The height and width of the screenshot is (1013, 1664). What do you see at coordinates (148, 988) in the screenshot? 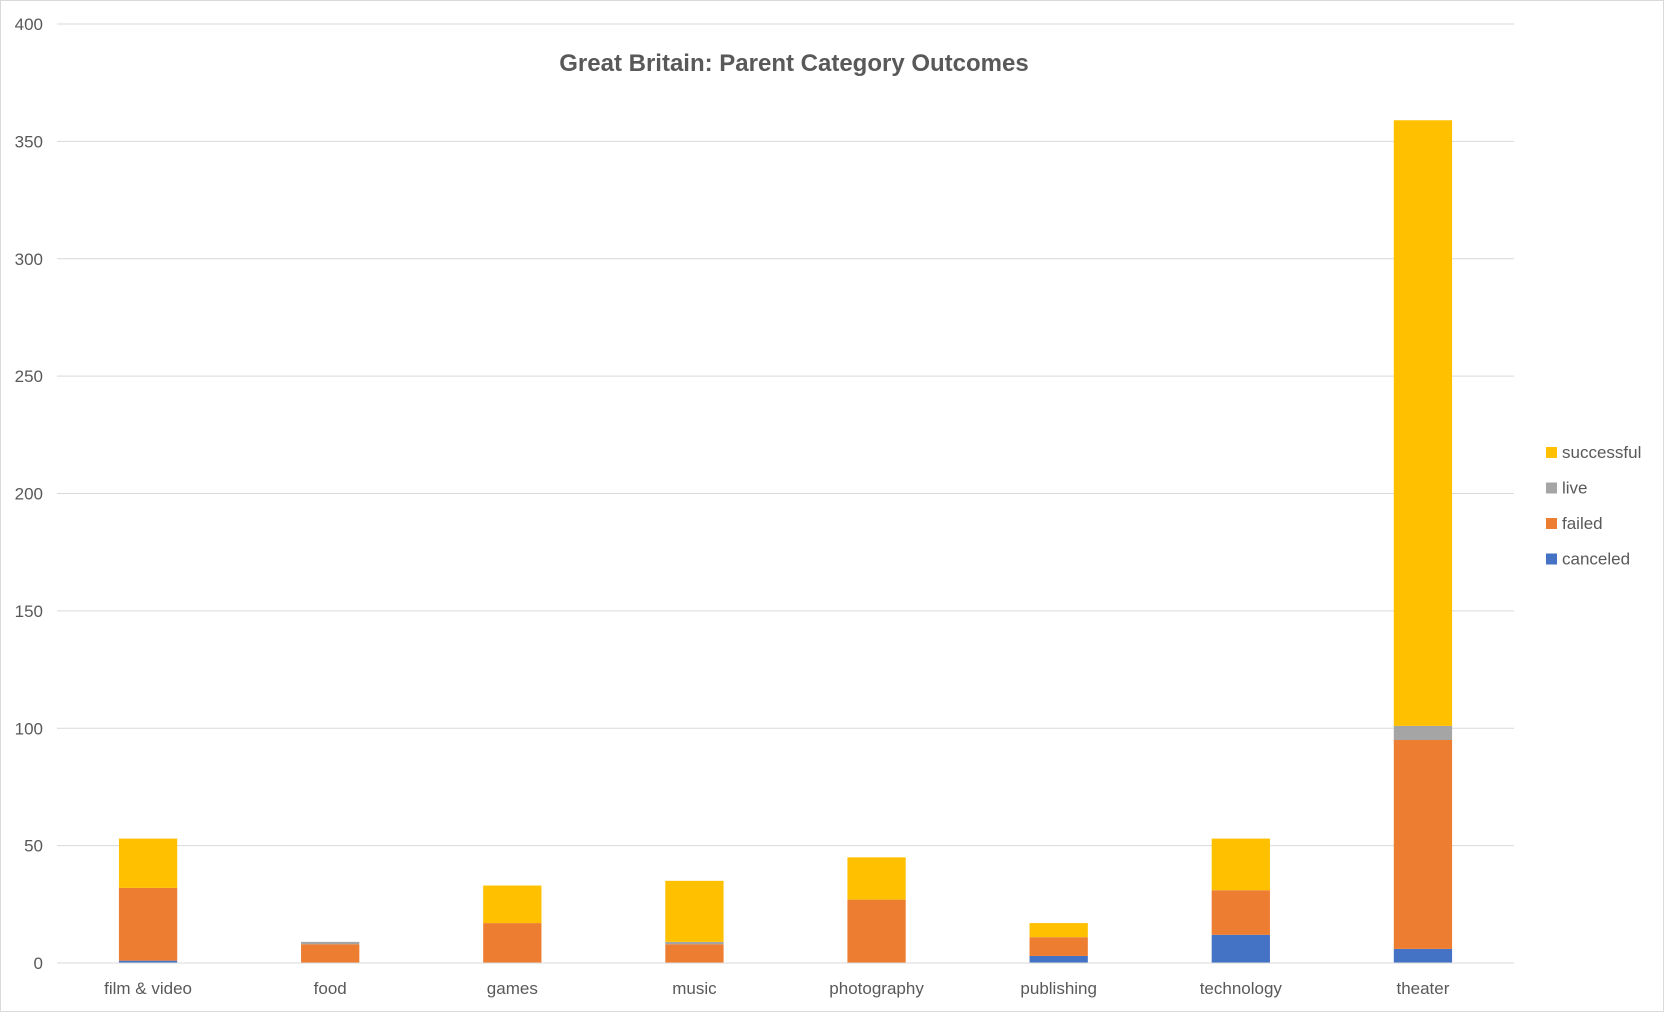
I see `x-tick-label: film & video` at bounding box center [148, 988].